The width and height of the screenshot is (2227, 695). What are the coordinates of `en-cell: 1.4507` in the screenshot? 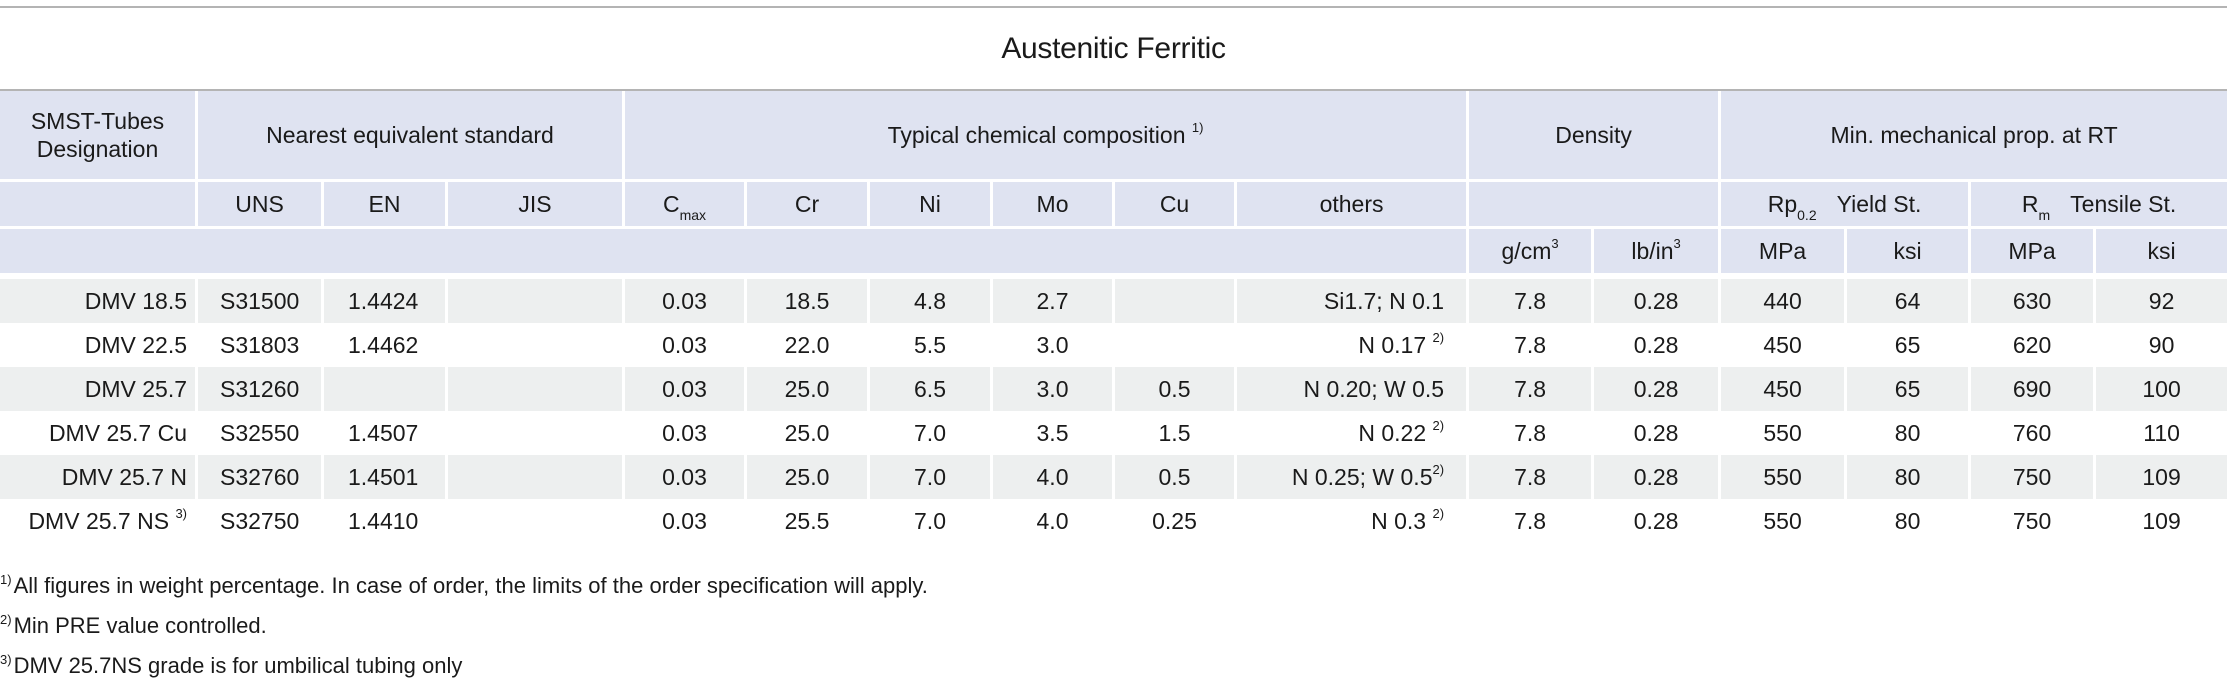 It's located at (386, 433).